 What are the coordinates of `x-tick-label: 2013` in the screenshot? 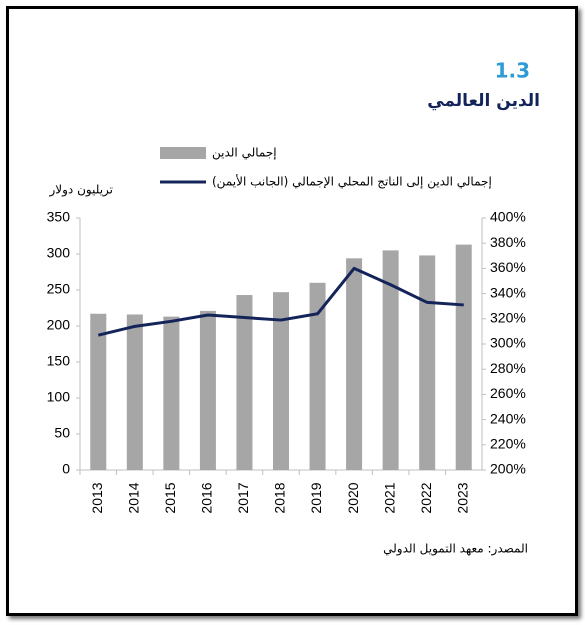 It's located at (97, 497).